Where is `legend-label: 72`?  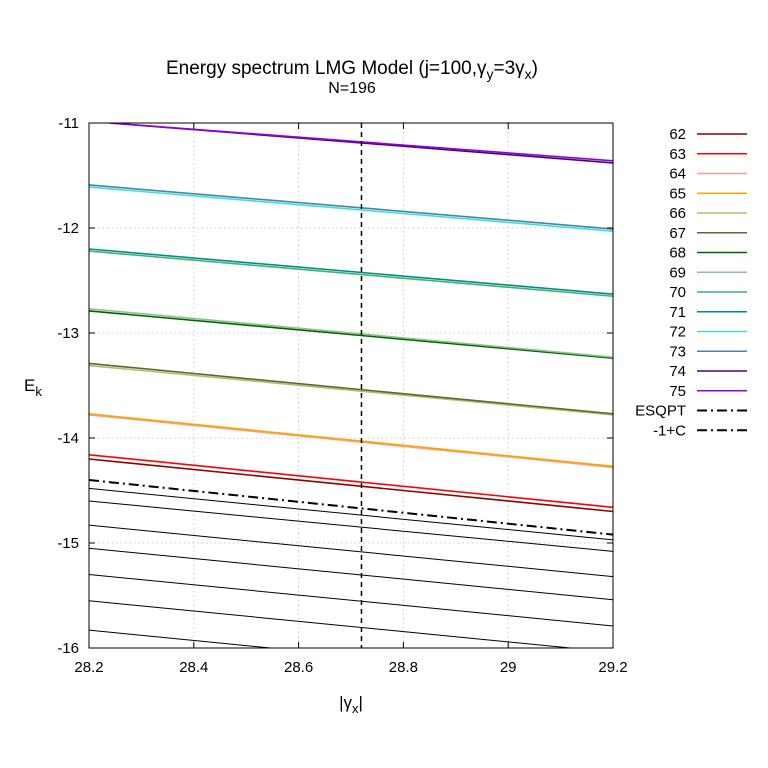 legend-label: 72 is located at coordinates (677, 332).